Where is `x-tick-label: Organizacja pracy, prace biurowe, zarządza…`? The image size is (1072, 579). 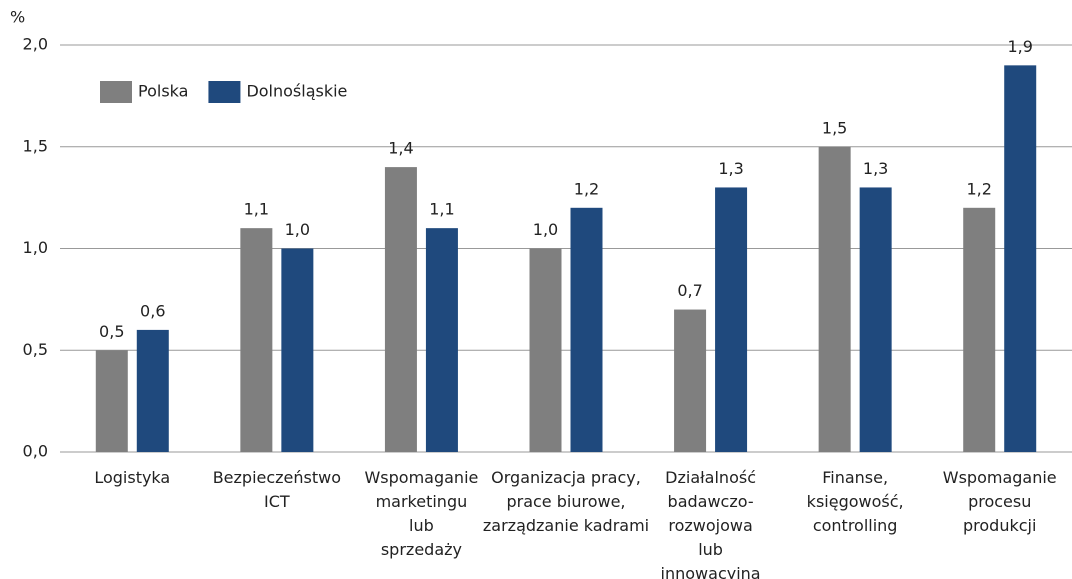 x-tick-label: Organizacja pracy, prace biurowe, zarządza… is located at coordinates (566, 501).